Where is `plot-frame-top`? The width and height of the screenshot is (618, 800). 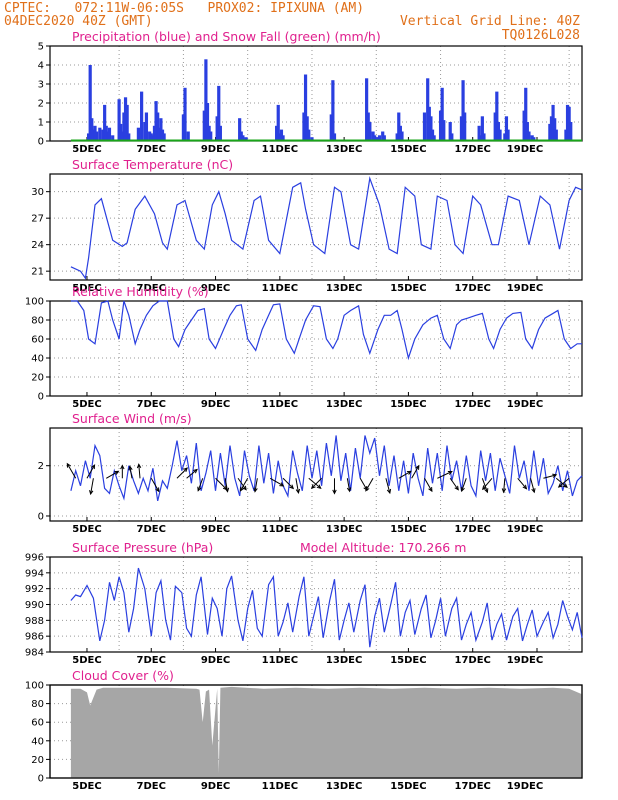
plot-frame-top is located at coordinates (316, 731).